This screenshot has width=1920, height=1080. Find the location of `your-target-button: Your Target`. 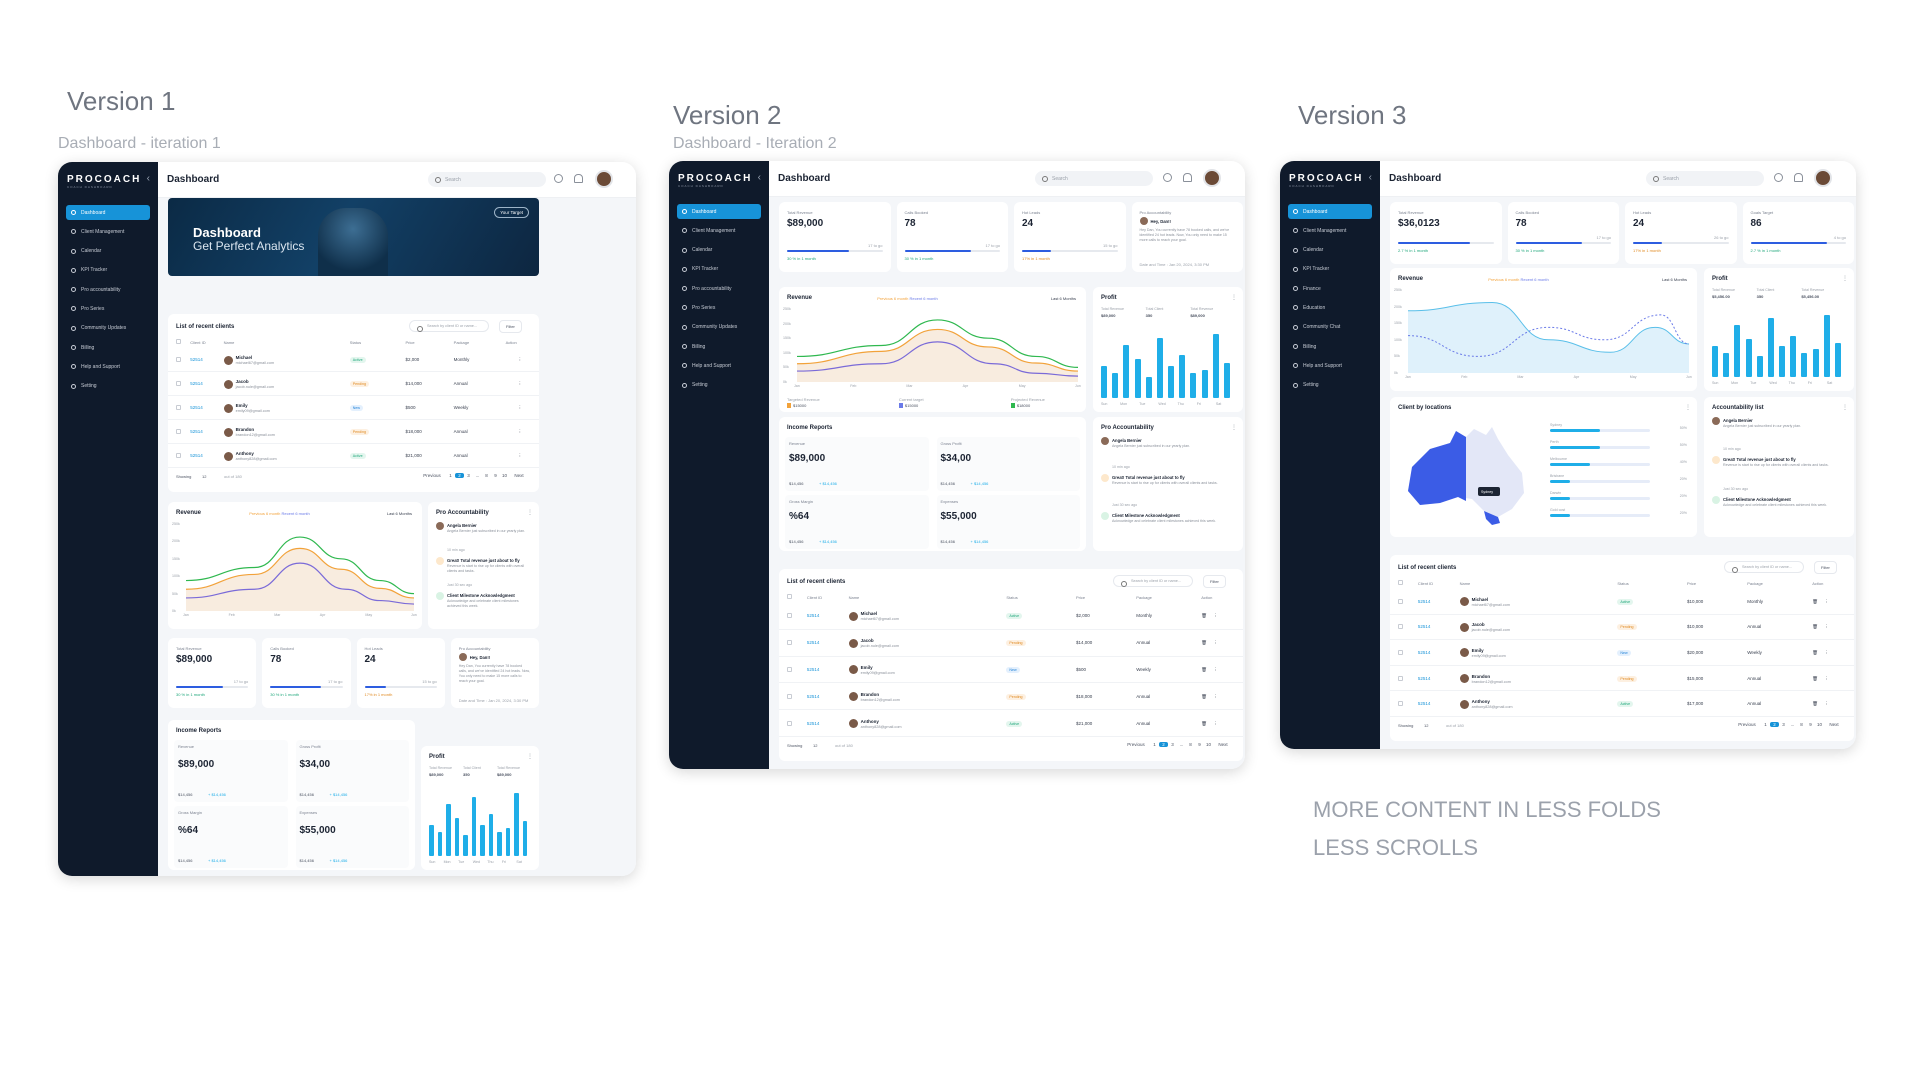

your-target-button: Your Target is located at coordinates (511, 212).